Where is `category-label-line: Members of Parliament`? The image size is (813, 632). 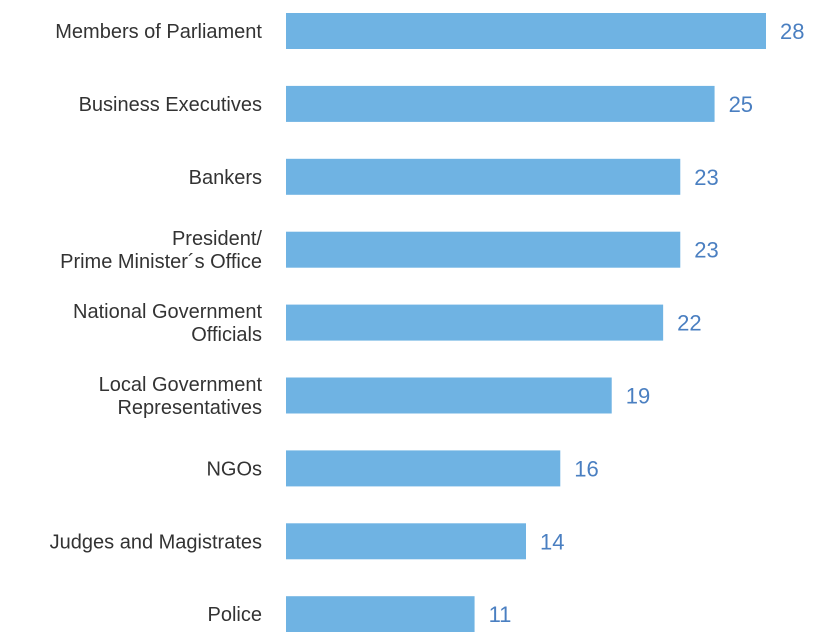
category-label-line: Members of Parliament is located at coordinates (158, 32).